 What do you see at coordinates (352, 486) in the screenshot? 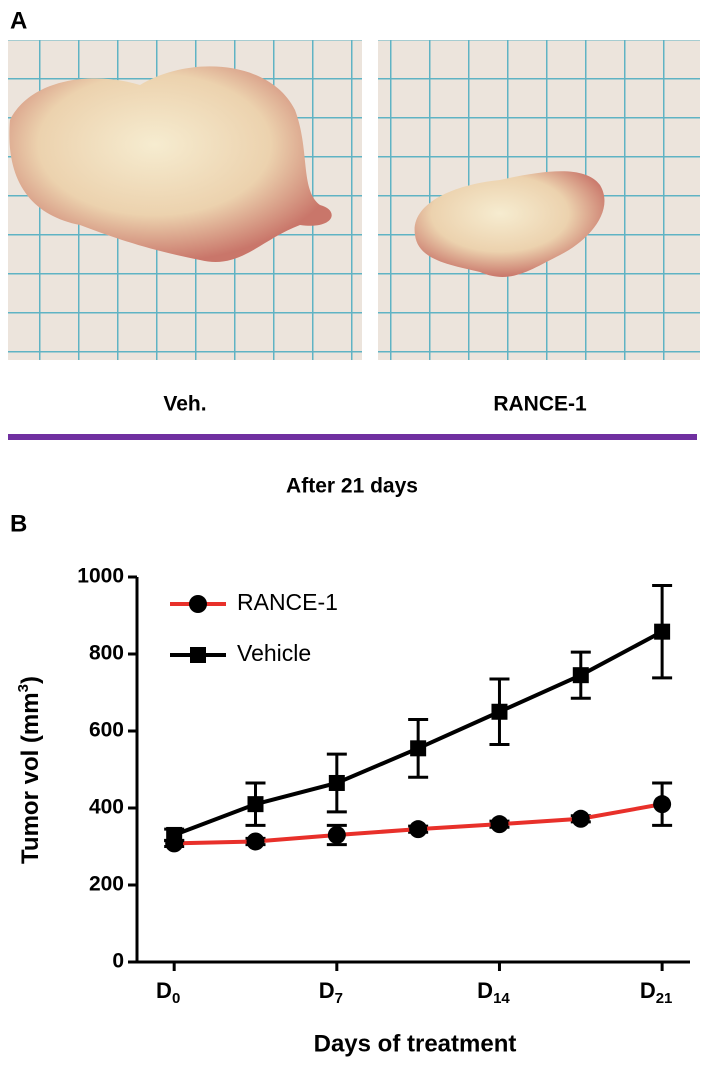
I see `photo-note: After 21 days` at bounding box center [352, 486].